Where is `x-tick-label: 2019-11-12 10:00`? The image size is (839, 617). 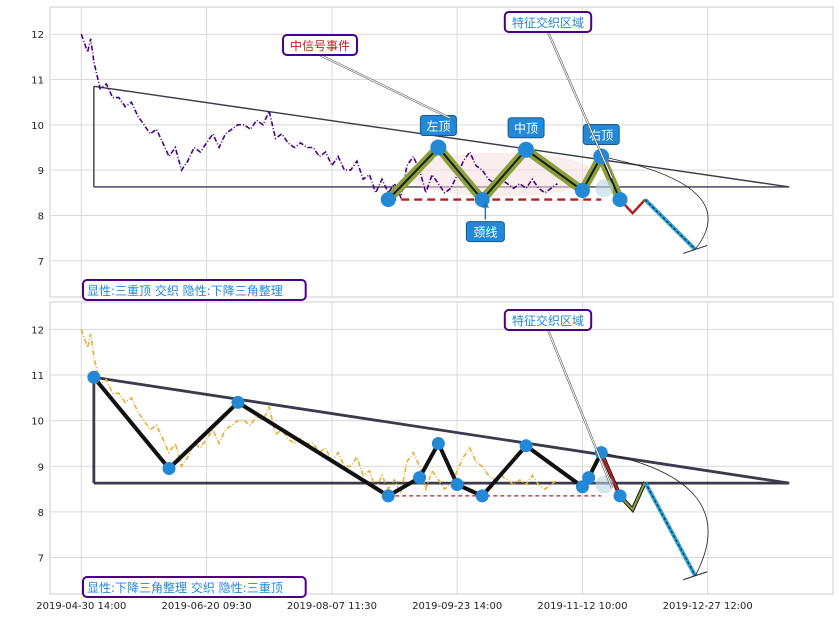
x-tick-label: 2019-11-12 10:00 is located at coordinates (582, 606).